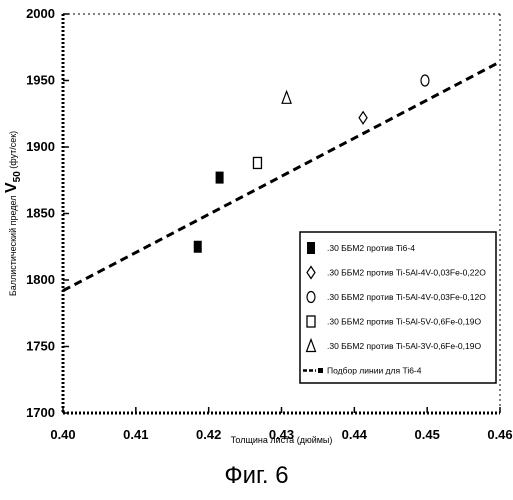 Image resolution: width=513 pixels, height=500 pixels. Describe the element at coordinates (135, 434) in the screenshot. I see `x-tick-label: 0.41` at that location.